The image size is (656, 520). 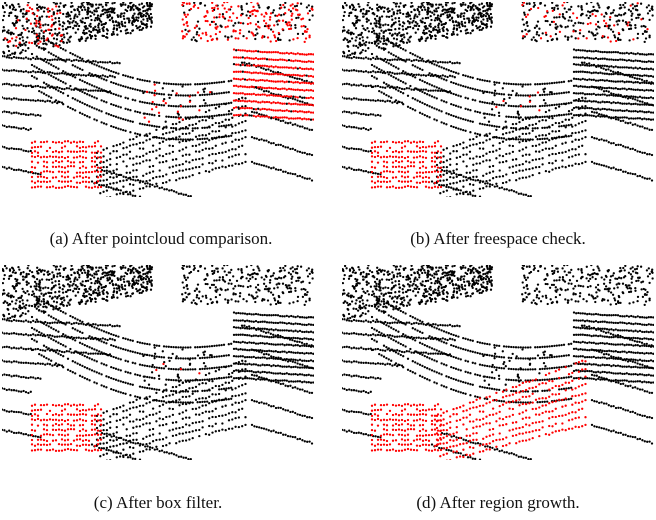 What do you see at coordinates (498, 503) in the screenshot?
I see `caption-d: (d) After region growth.` at bounding box center [498, 503].